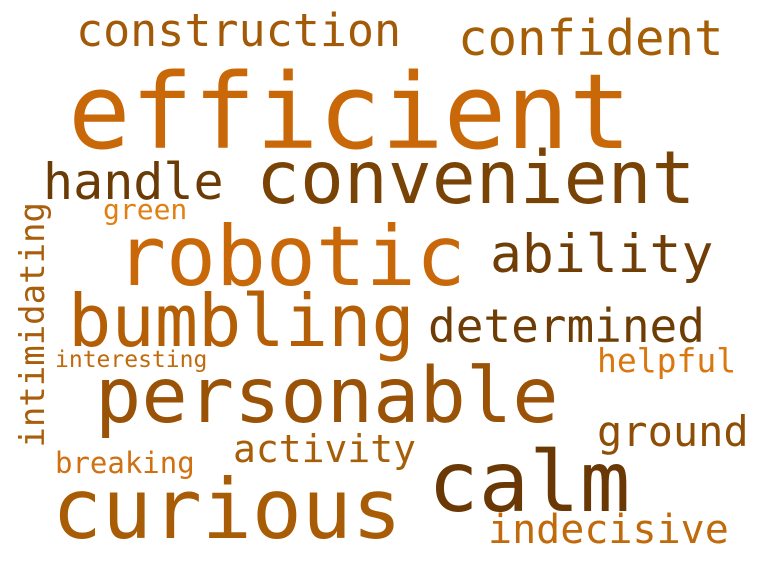  I want to click on word-intimidating: intimidating, so click(33, 325).